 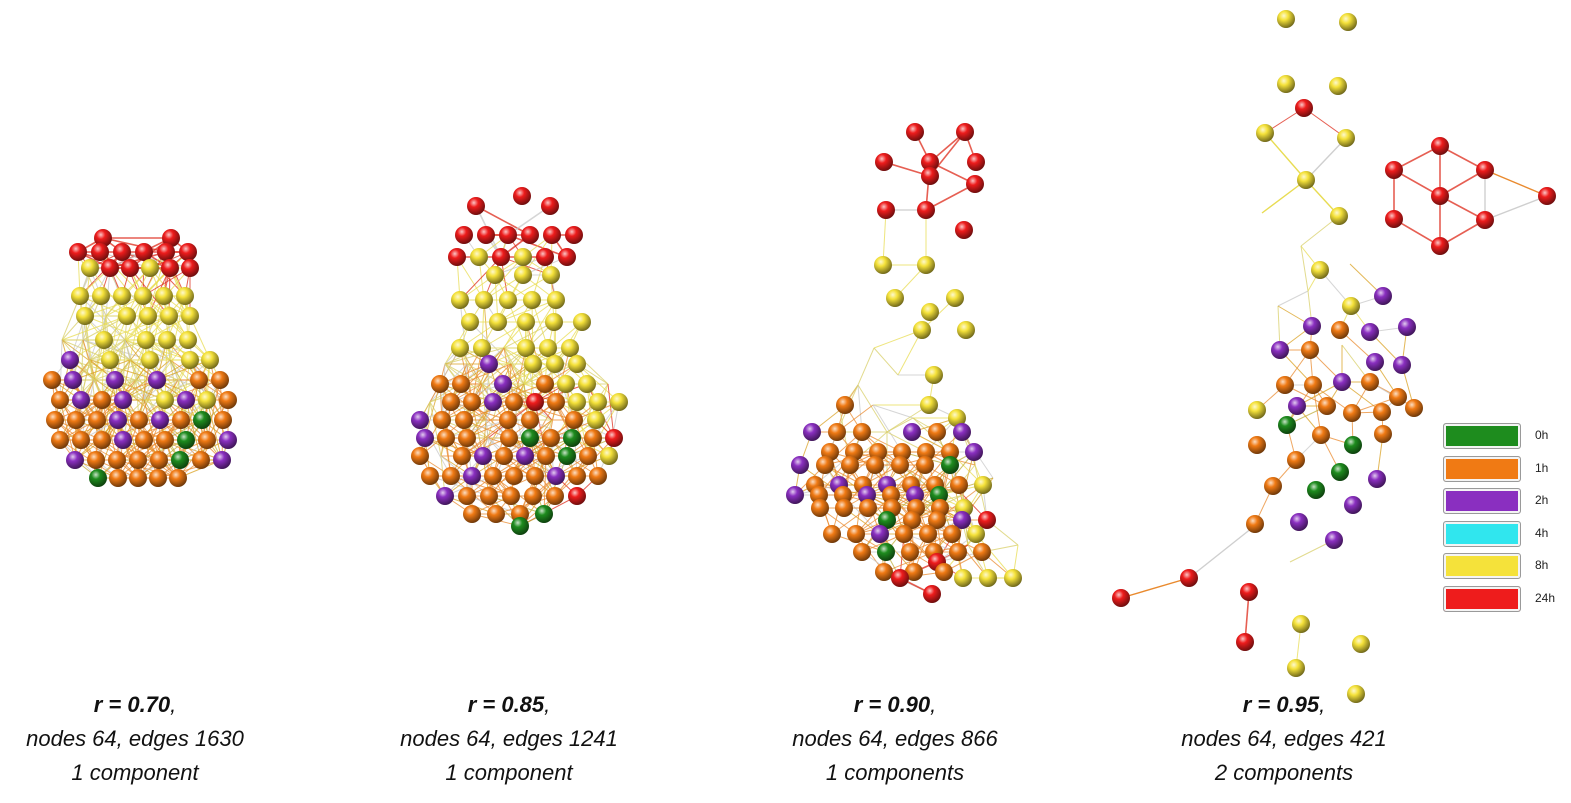 What do you see at coordinates (173, 704) in the screenshot?
I see `comma: ,` at bounding box center [173, 704].